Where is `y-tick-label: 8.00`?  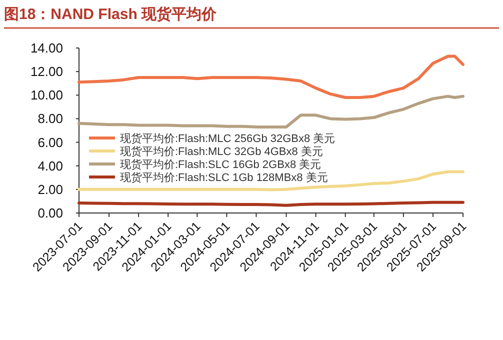
y-tick-label: 8.00 is located at coordinates (50, 118).